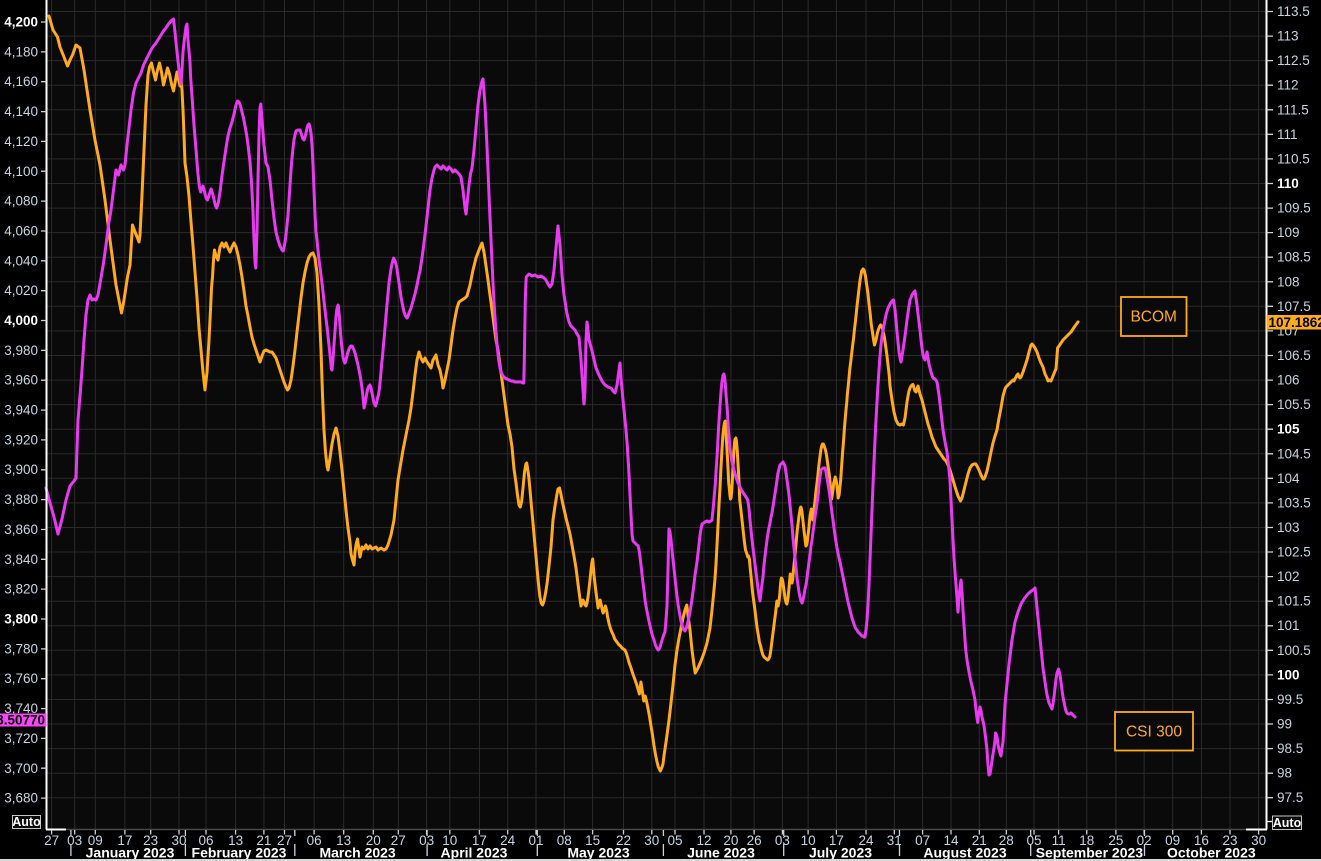 This screenshot has height=861, width=1321. Describe the element at coordinates (1294, 502) in the screenshot. I see `svg-text: 103.5` at that location.